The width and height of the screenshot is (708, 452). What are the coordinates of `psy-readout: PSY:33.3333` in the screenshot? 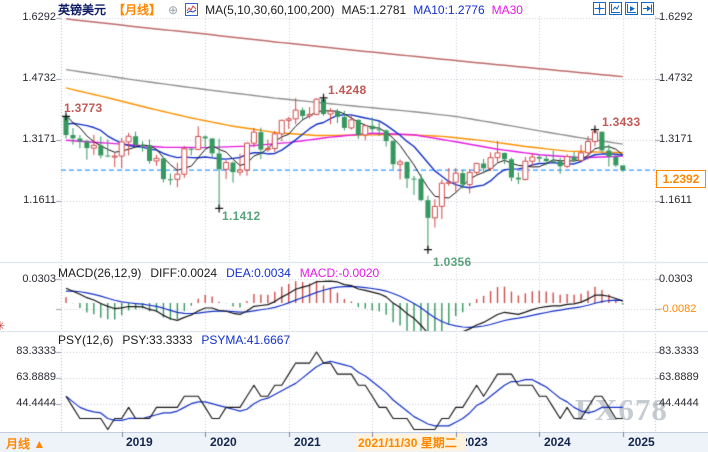 It's located at (157, 340).